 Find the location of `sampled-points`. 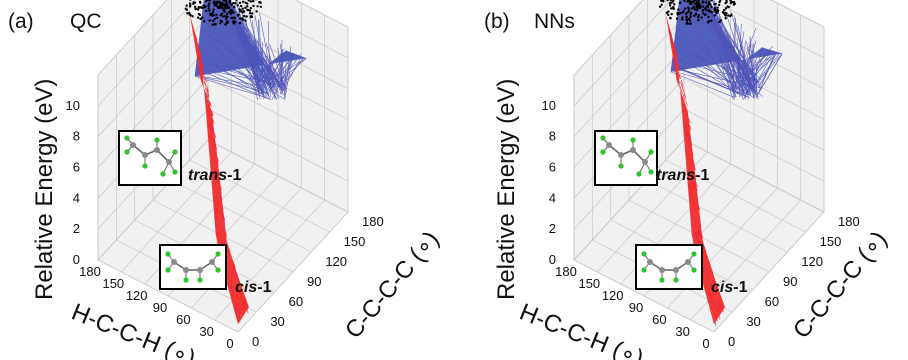

sampled-points is located at coordinates (697, 12).